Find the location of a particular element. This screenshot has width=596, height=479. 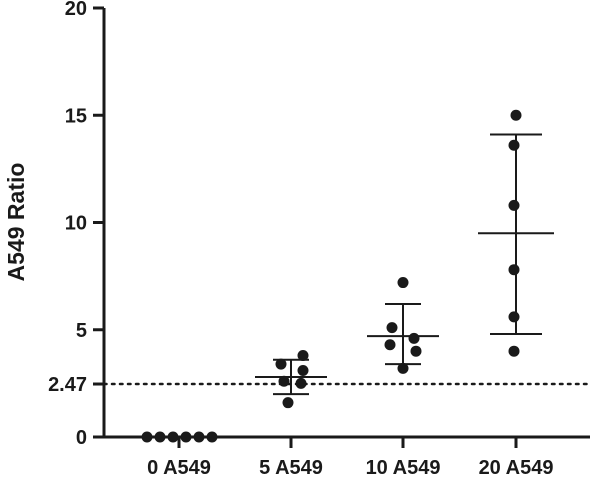

y-tick-label: 5 is located at coordinates (81, 331).